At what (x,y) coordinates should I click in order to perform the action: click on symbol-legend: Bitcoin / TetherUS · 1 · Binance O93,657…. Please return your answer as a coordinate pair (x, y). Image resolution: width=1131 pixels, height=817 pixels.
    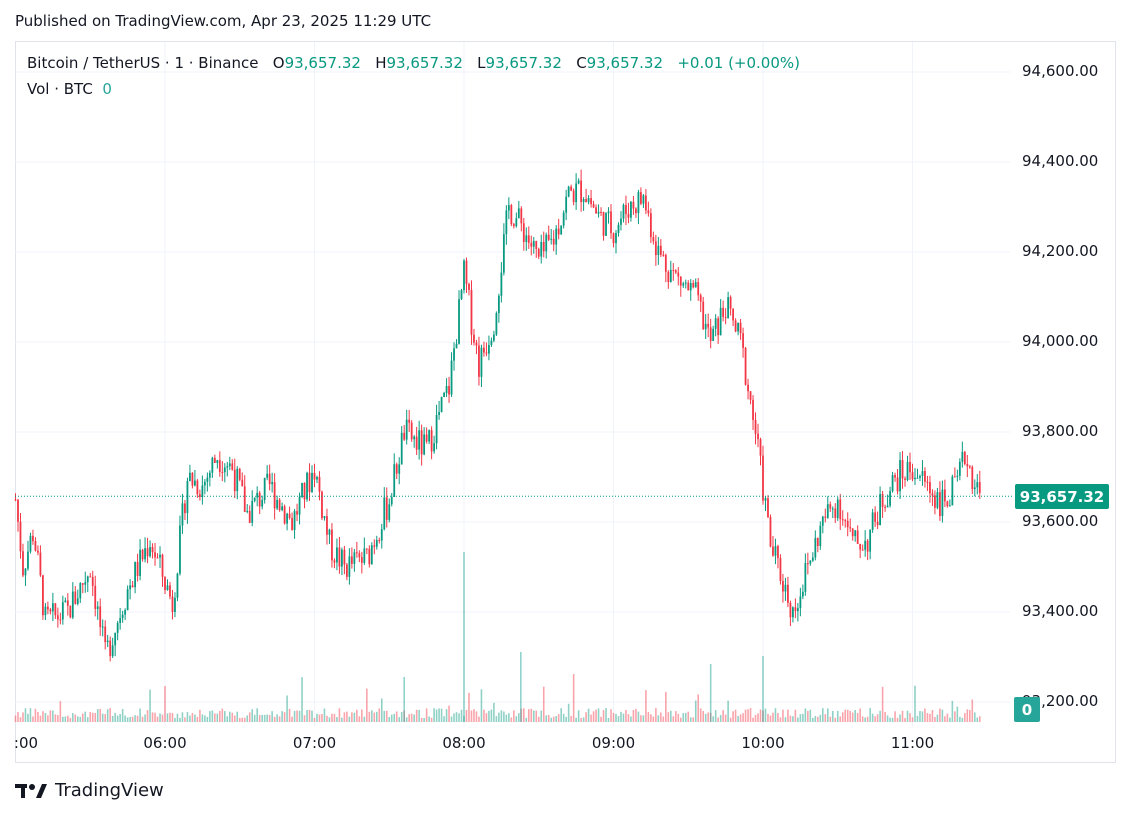
    Looking at the image, I should click on (413, 63).